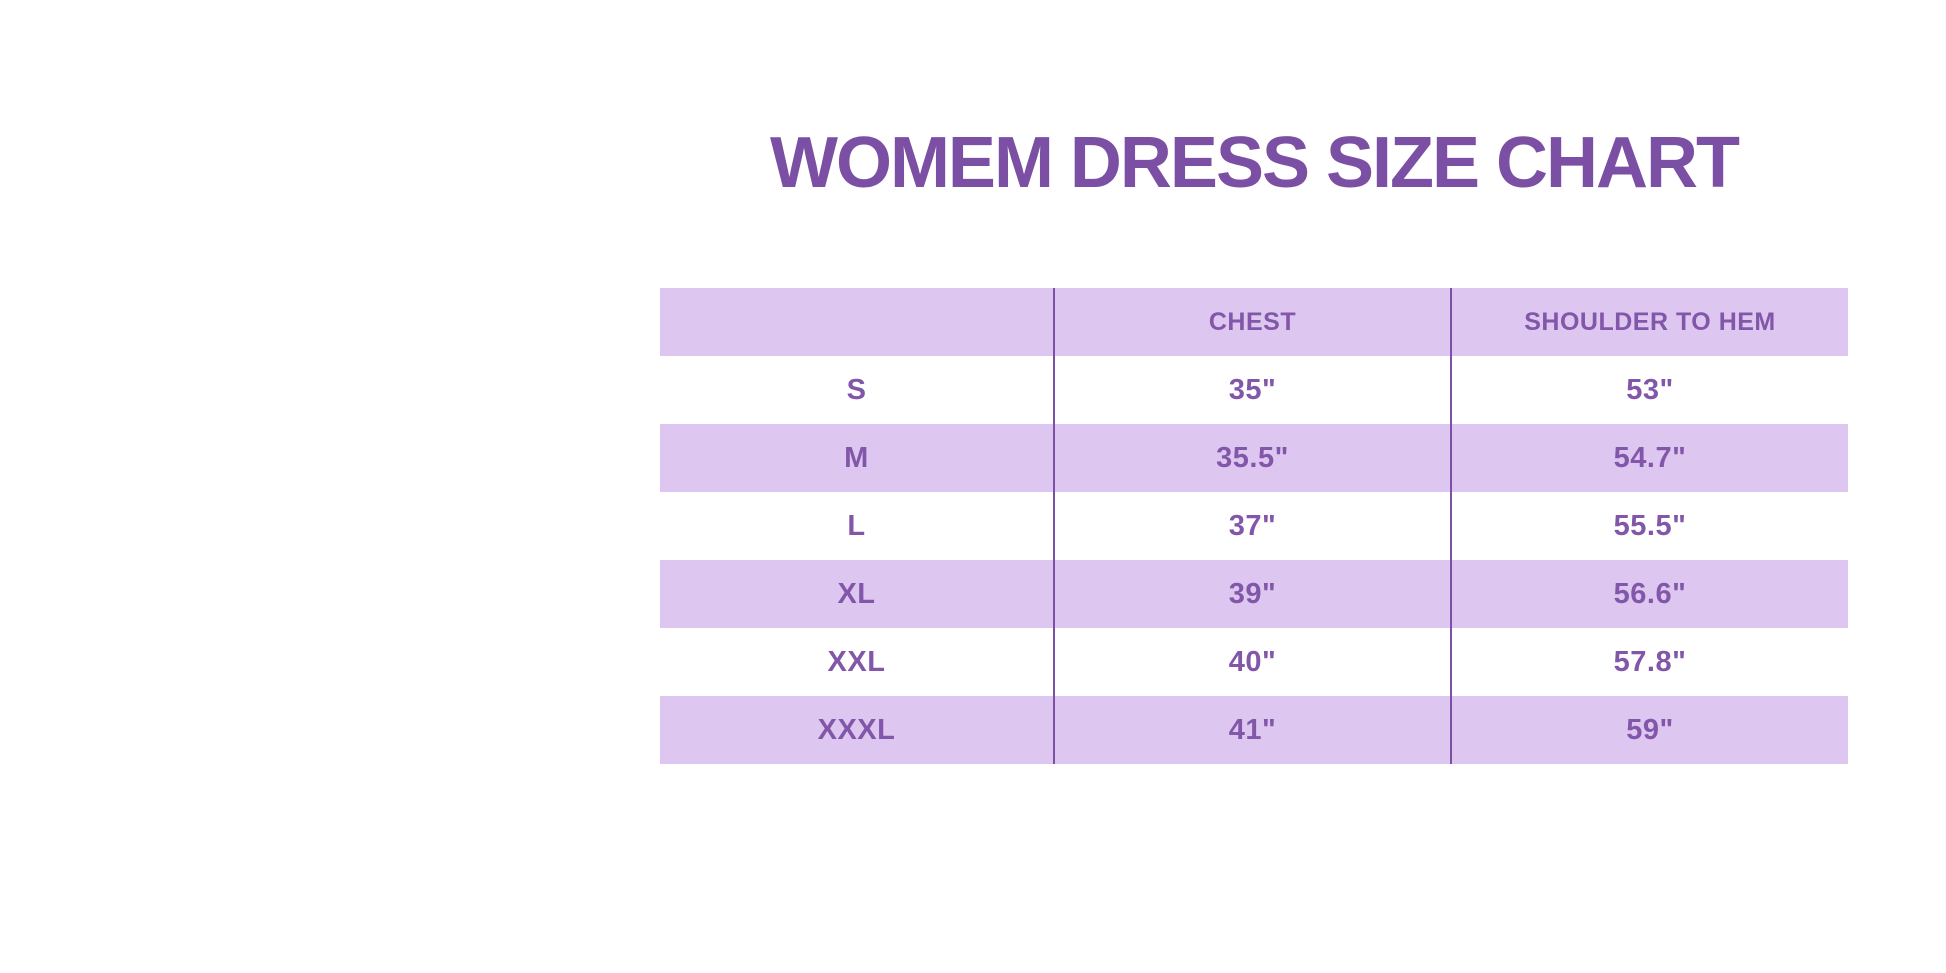 Image resolution: width=1946 pixels, height=973 pixels. I want to click on table-row: XL 39" 56.6", so click(1254, 594).